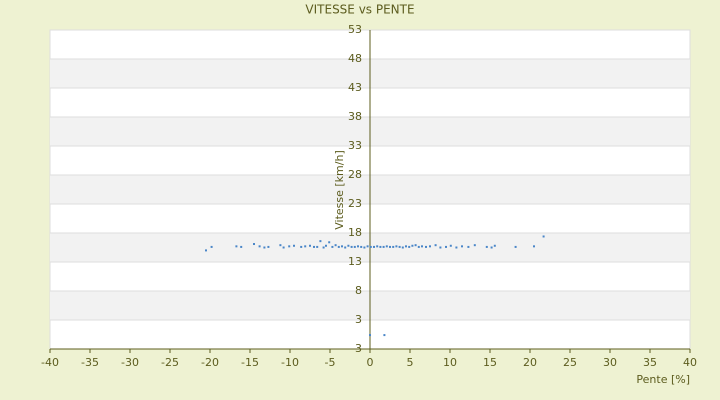  What do you see at coordinates (359, 10) in the screenshot?
I see `chart-title: VITESSE vs PENTE` at bounding box center [359, 10].